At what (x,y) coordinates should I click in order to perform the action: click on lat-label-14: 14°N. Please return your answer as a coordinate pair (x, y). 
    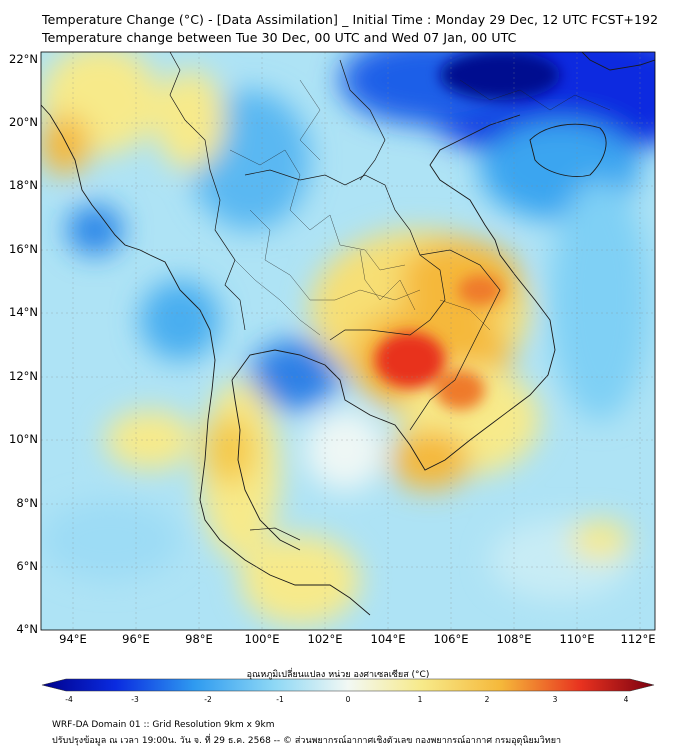
    Looking at the image, I should click on (23, 312).